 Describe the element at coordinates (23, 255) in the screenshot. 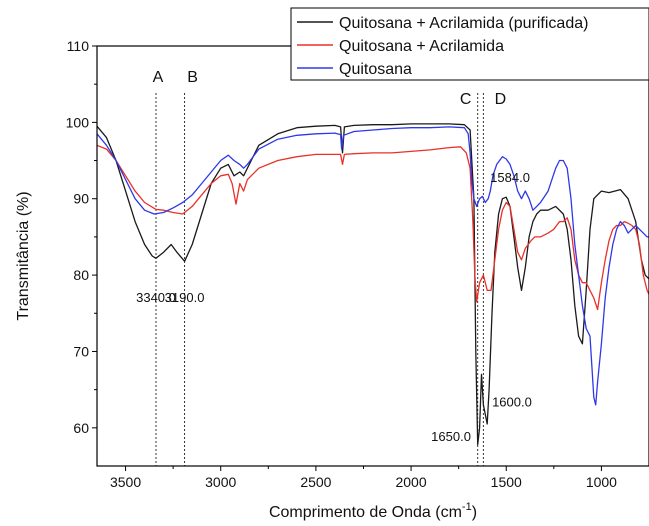

I see `y-axis-label: Transmitância (%)` at that location.